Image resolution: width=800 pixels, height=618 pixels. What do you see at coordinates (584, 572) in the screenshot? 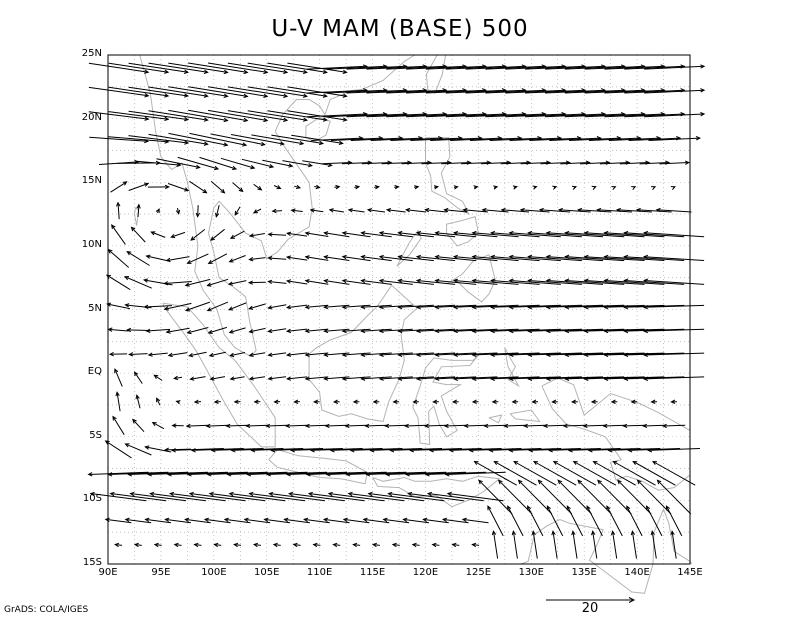
I see `x-tick-label: 135E` at bounding box center [584, 572].